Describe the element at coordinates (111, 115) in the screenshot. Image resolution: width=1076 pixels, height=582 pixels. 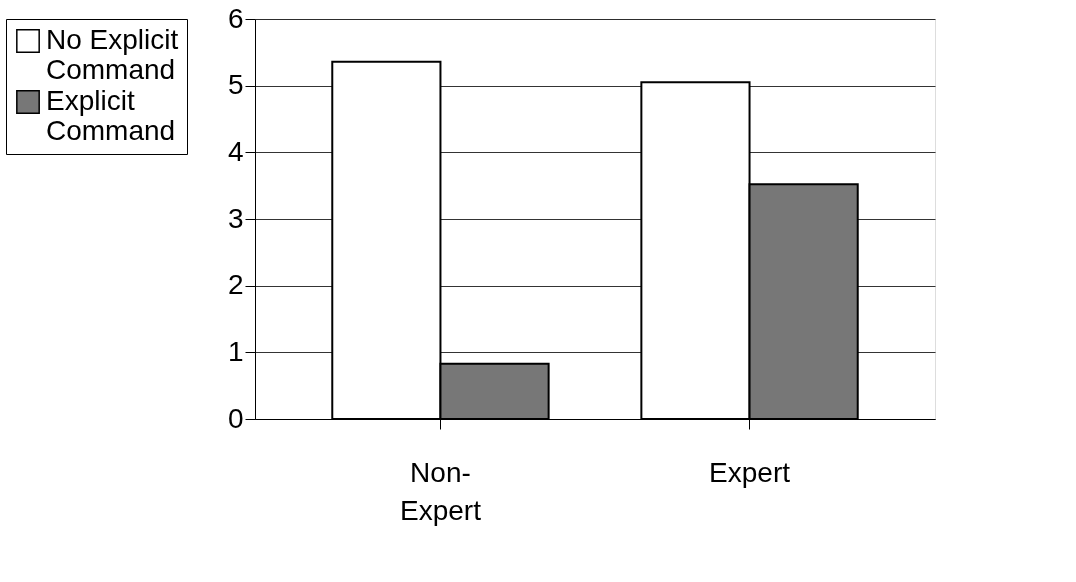
I see `legend-label: Explicit Command` at that location.